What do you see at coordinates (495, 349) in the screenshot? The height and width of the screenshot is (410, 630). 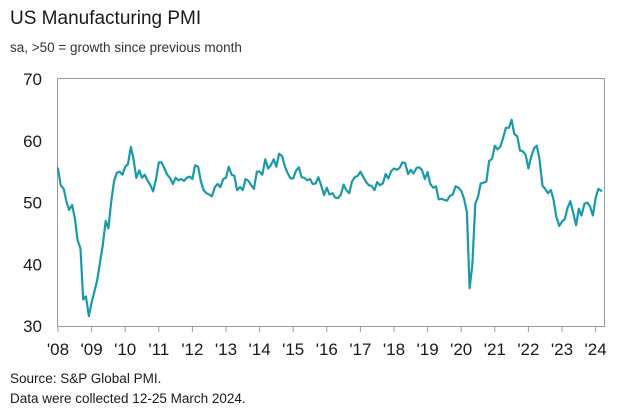 I see `x-tick-label-2021: '21` at bounding box center [495, 349].